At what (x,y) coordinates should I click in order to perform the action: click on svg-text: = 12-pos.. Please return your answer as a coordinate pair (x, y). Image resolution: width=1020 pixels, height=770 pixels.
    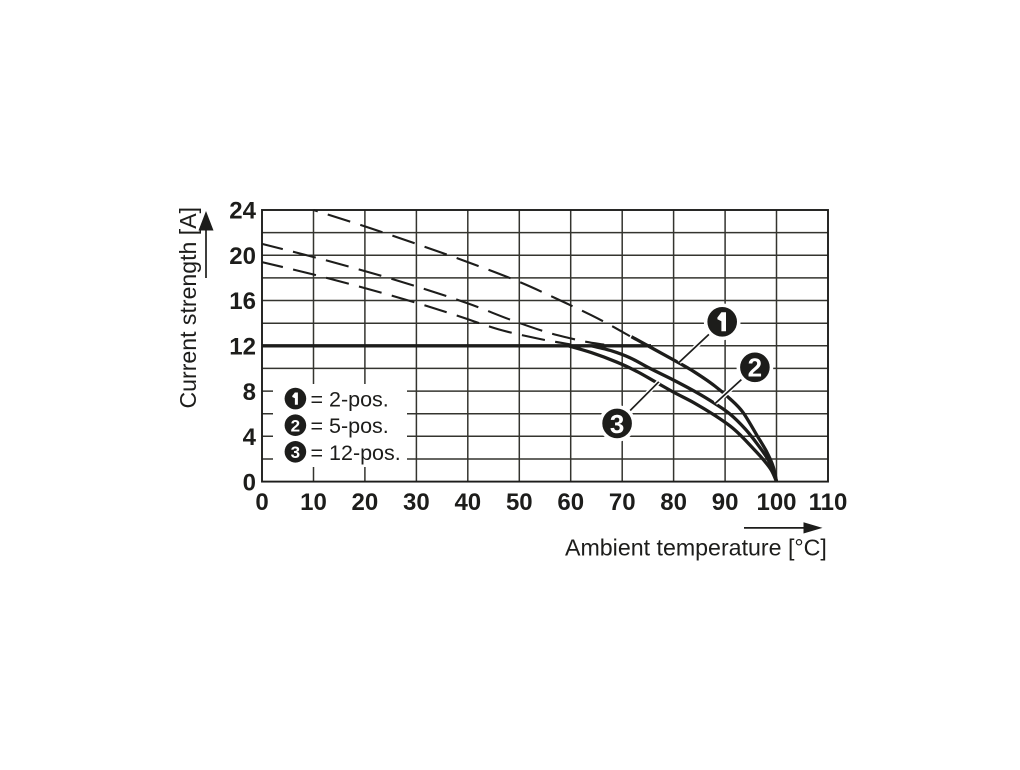
    Looking at the image, I should click on (356, 453).